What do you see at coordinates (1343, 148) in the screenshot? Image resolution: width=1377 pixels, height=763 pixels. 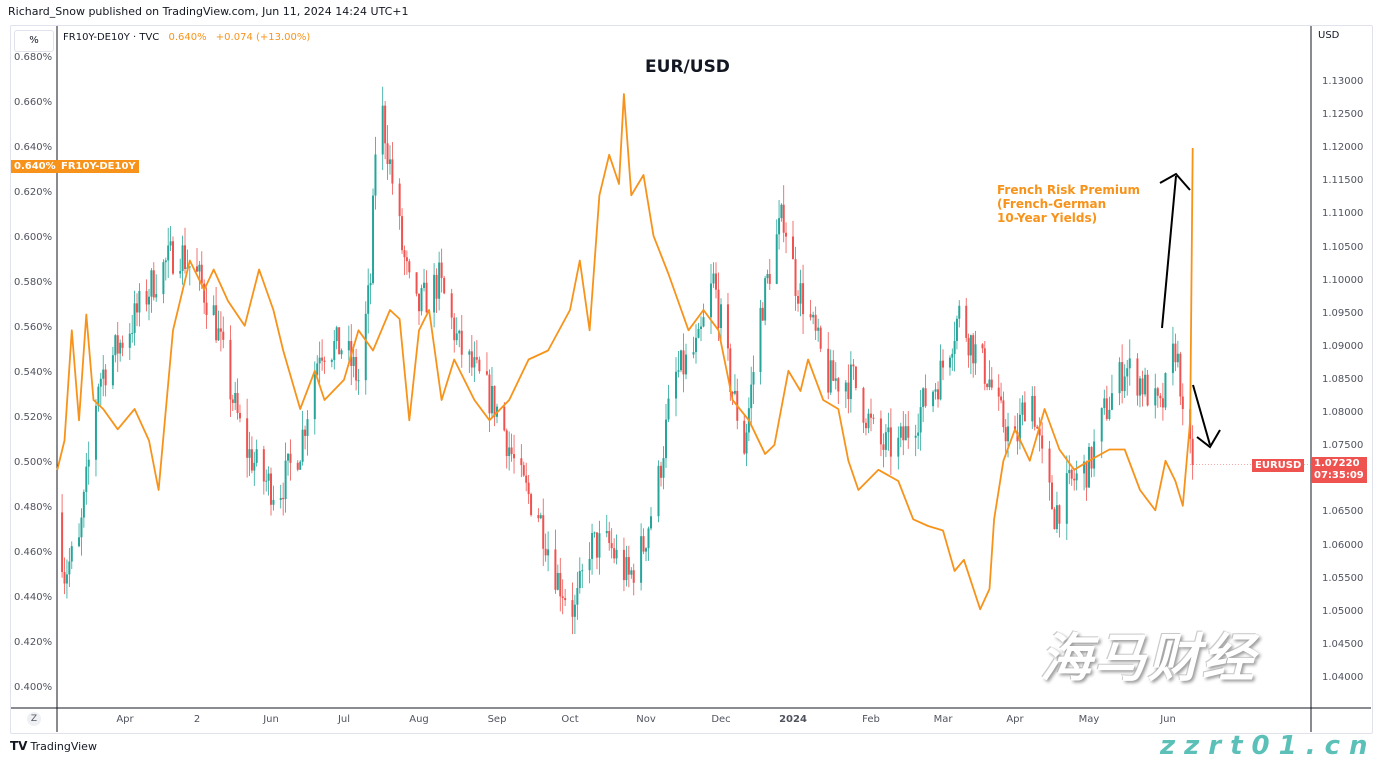 I see `right-axis-tick: 1.12000` at bounding box center [1343, 148].